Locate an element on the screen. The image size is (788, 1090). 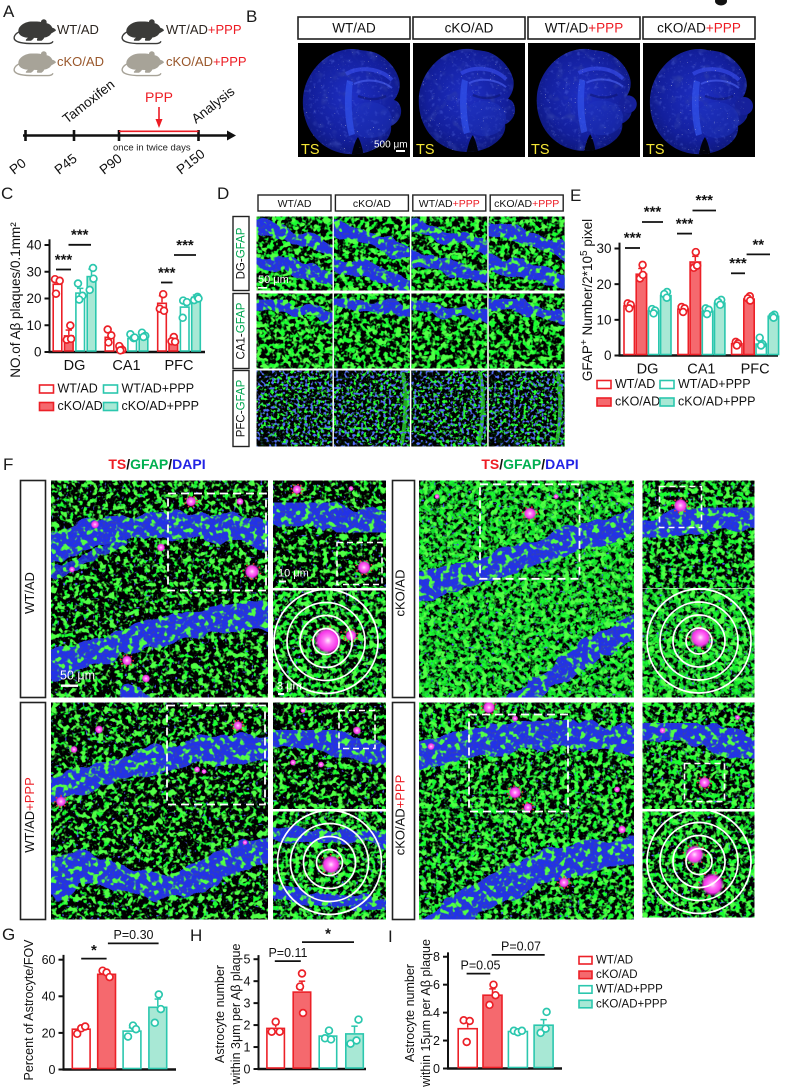
svg-text: H is located at coordinates (196, 935).